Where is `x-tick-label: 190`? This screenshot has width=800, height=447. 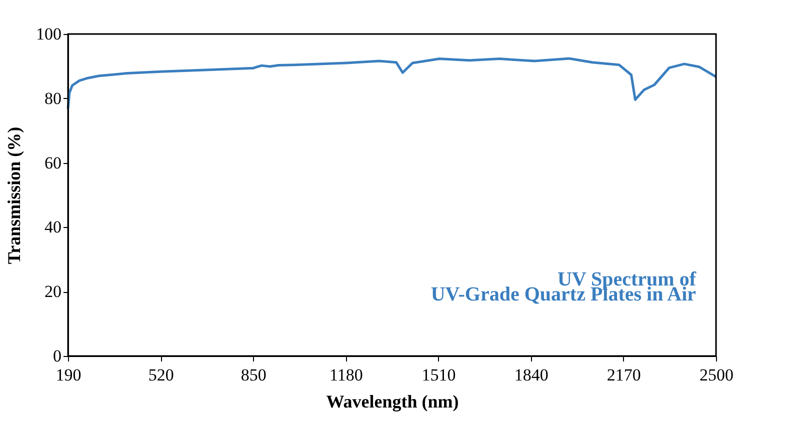 x-tick-label: 190 is located at coordinates (69, 375).